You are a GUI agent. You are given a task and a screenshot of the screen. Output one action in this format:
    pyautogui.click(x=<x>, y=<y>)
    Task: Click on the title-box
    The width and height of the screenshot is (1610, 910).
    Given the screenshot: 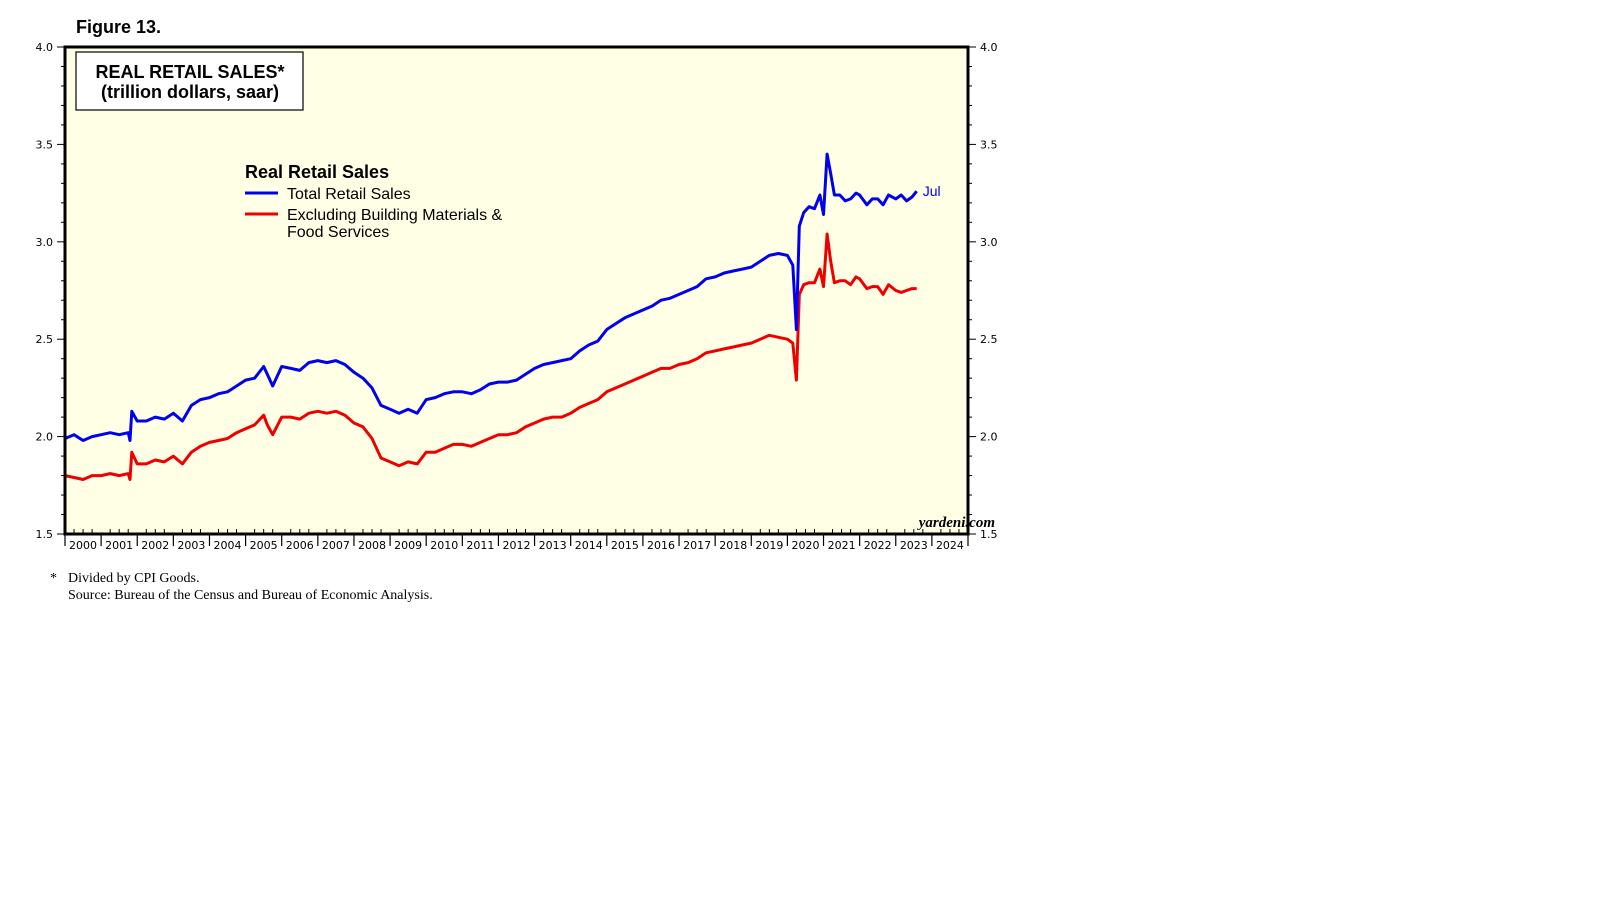 What is the action you would take?
    pyautogui.click(x=189, y=81)
    